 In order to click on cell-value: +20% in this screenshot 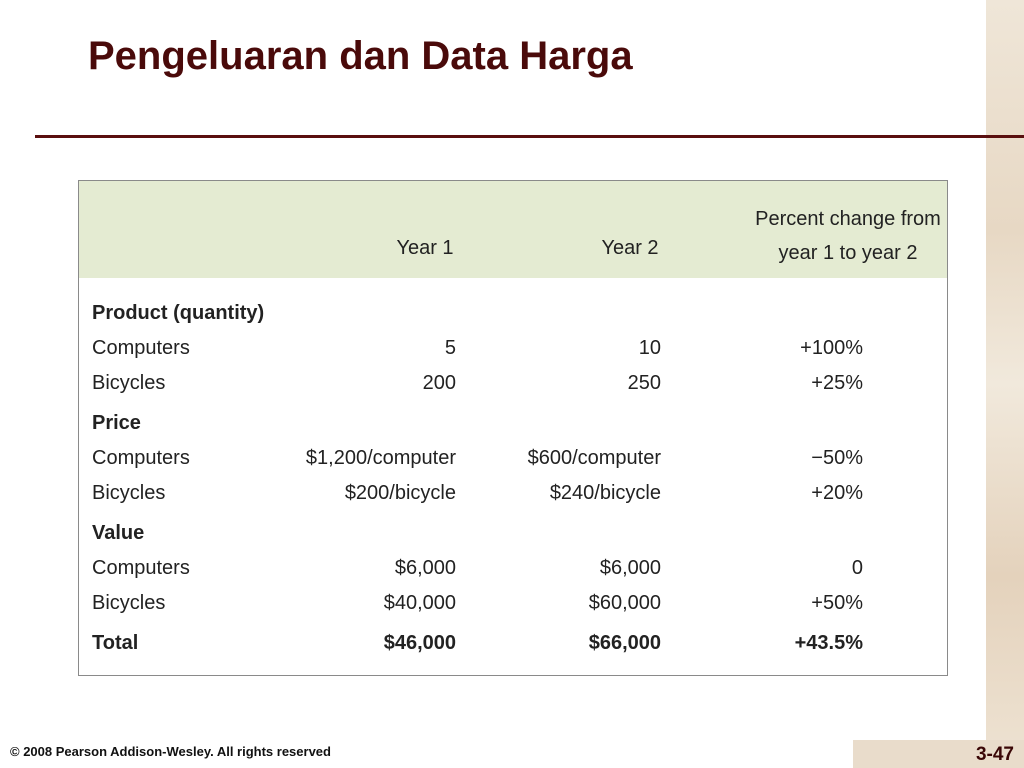, I will do `click(837, 493)`.